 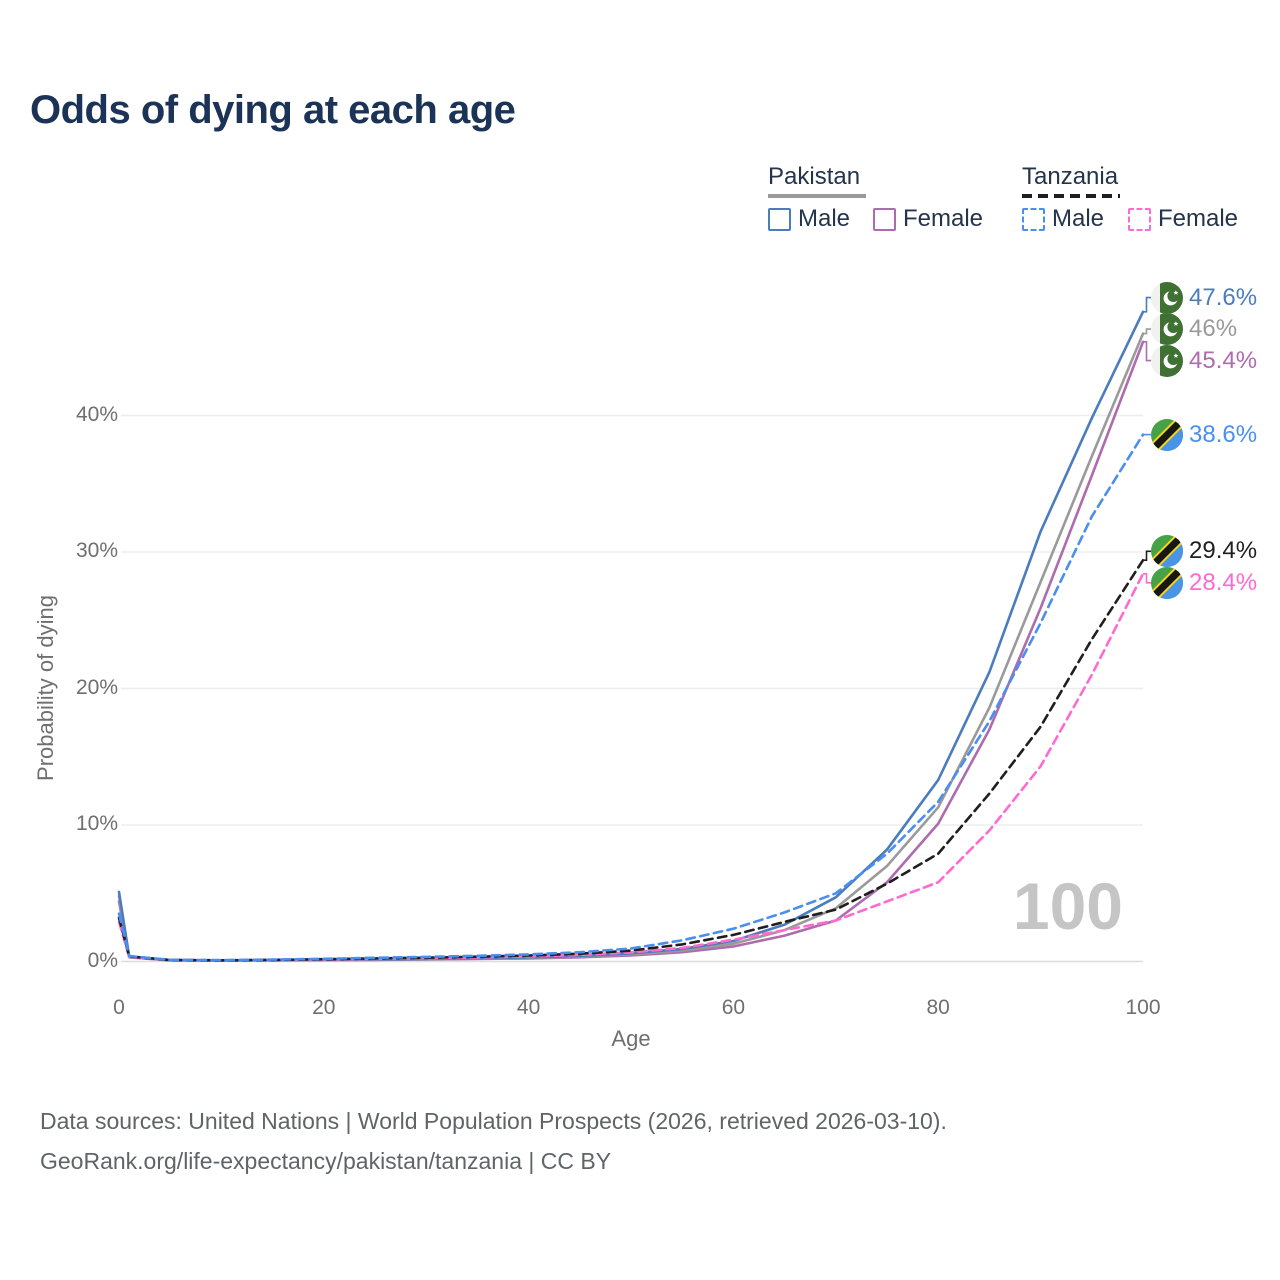 I want to click on x-tick-label: 20, so click(x=324, y=1007).